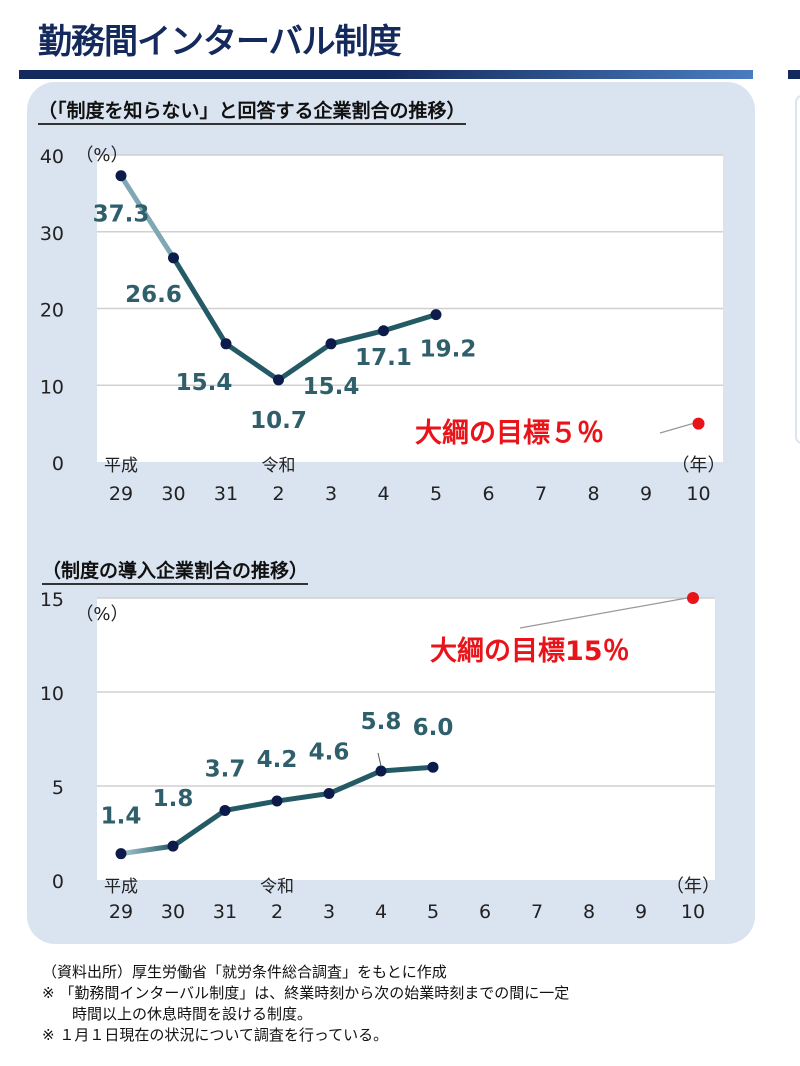 The width and height of the screenshot is (800, 1066). What do you see at coordinates (121, 817) in the screenshot?
I see `data-label: 1.4` at bounding box center [121, 817].